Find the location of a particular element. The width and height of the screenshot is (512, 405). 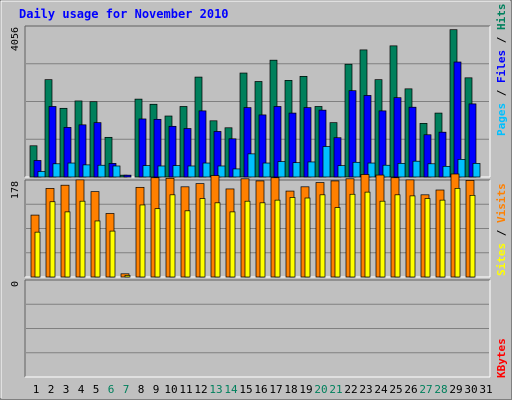

x-tick-label: 11 is located at coordinates (185, 389).